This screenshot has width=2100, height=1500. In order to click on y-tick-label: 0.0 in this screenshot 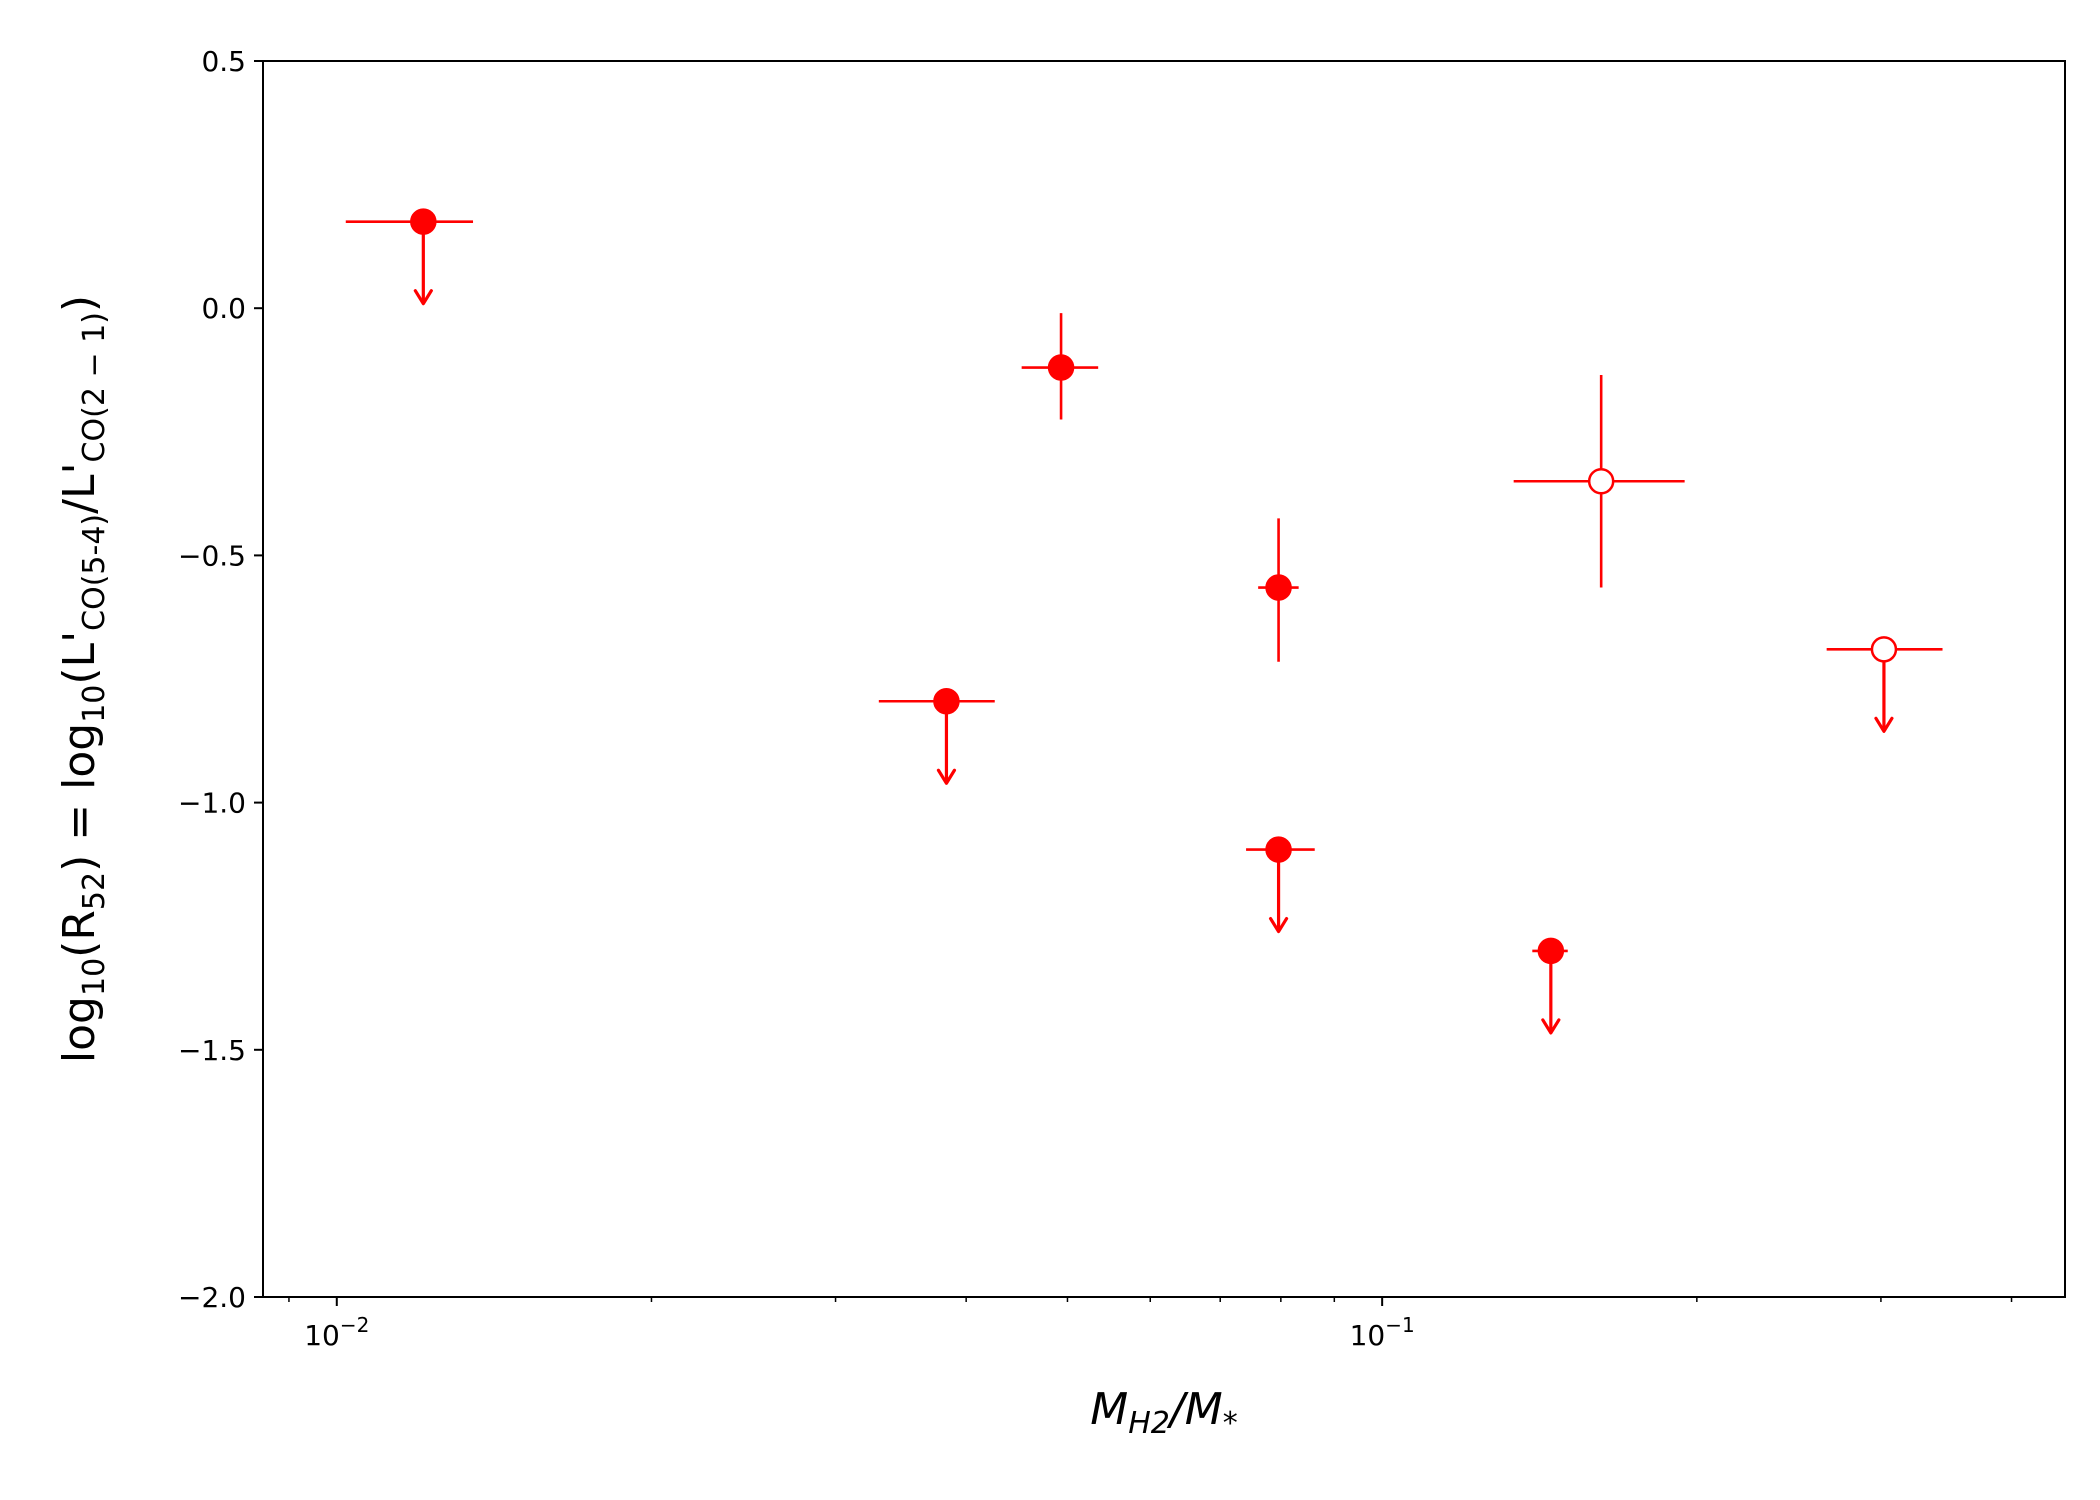, I will do `click(223, 308)`.